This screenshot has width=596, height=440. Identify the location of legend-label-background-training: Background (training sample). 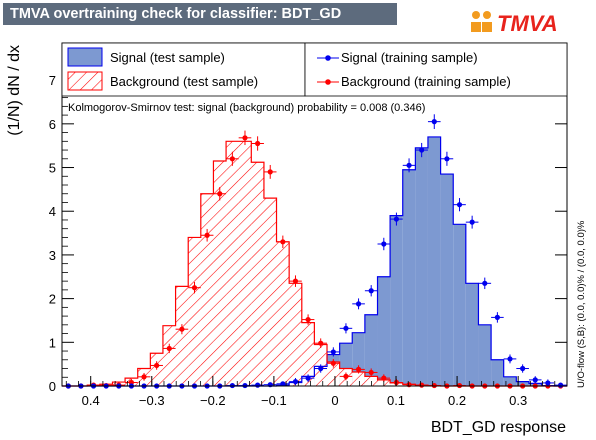
(426, 81).